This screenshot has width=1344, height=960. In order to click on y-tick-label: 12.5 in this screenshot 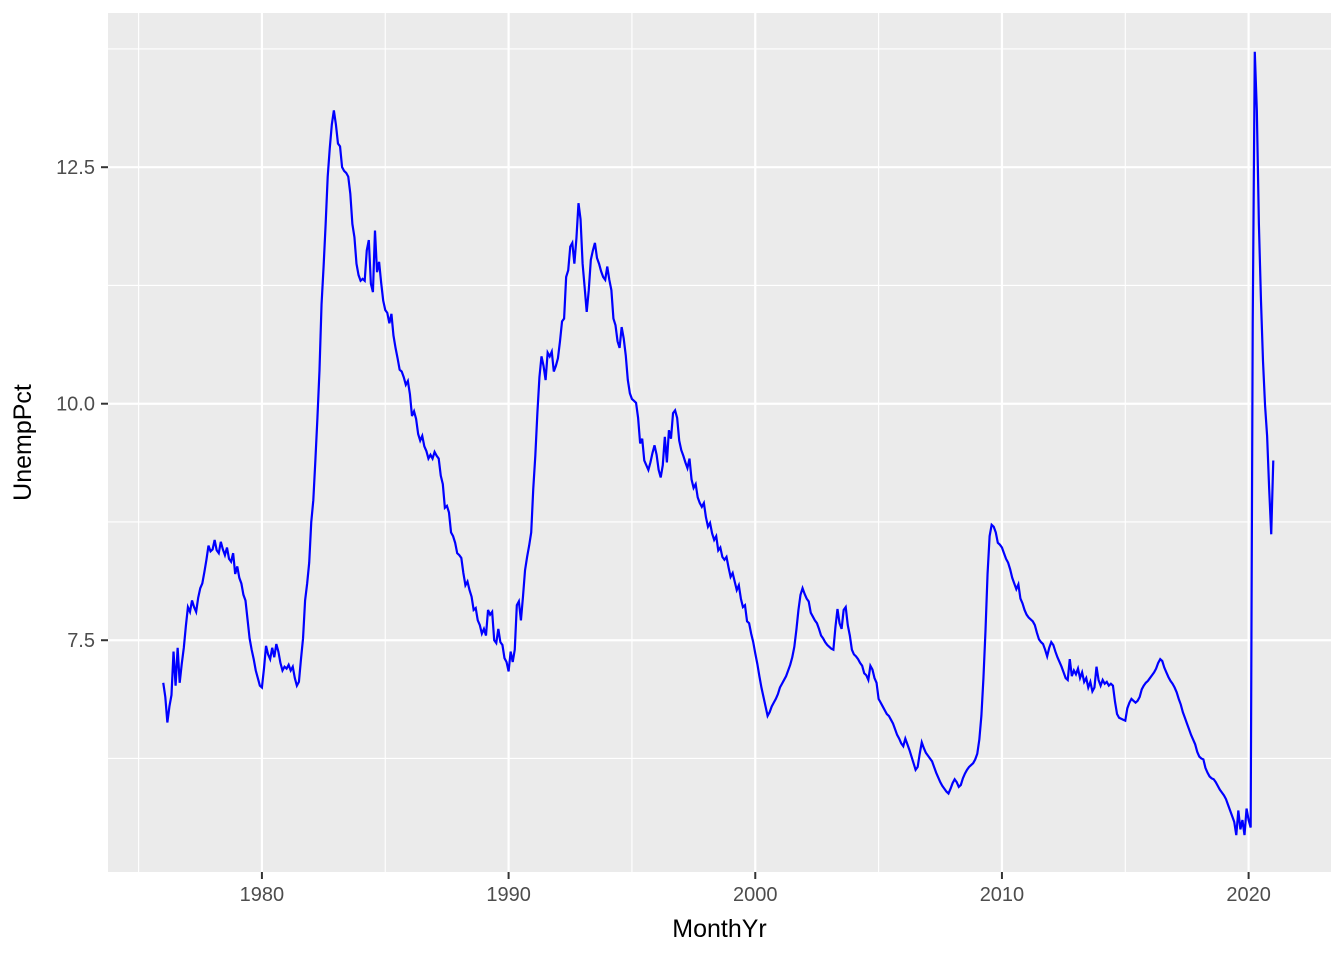, I will do `click(75, 168)`.